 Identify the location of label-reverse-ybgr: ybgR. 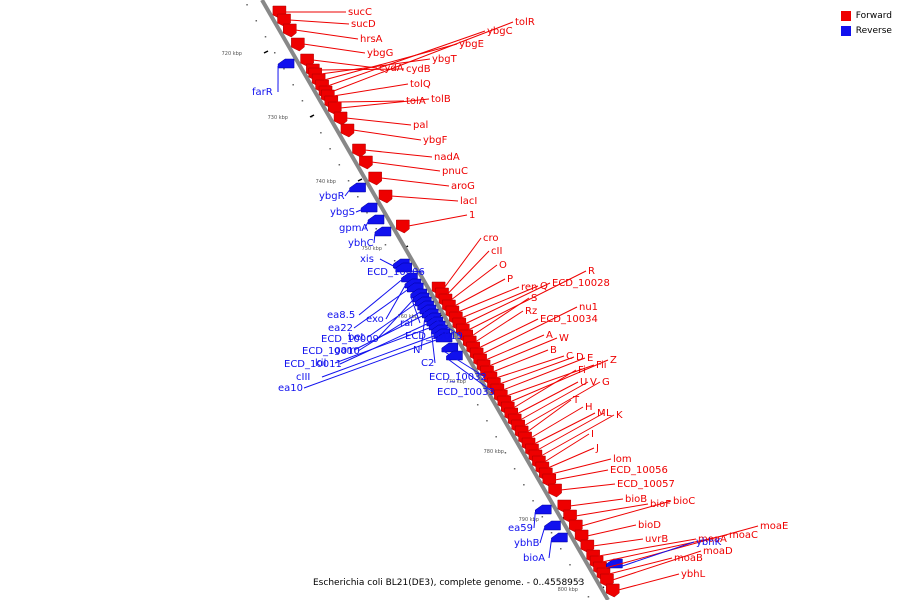
(332, 196).